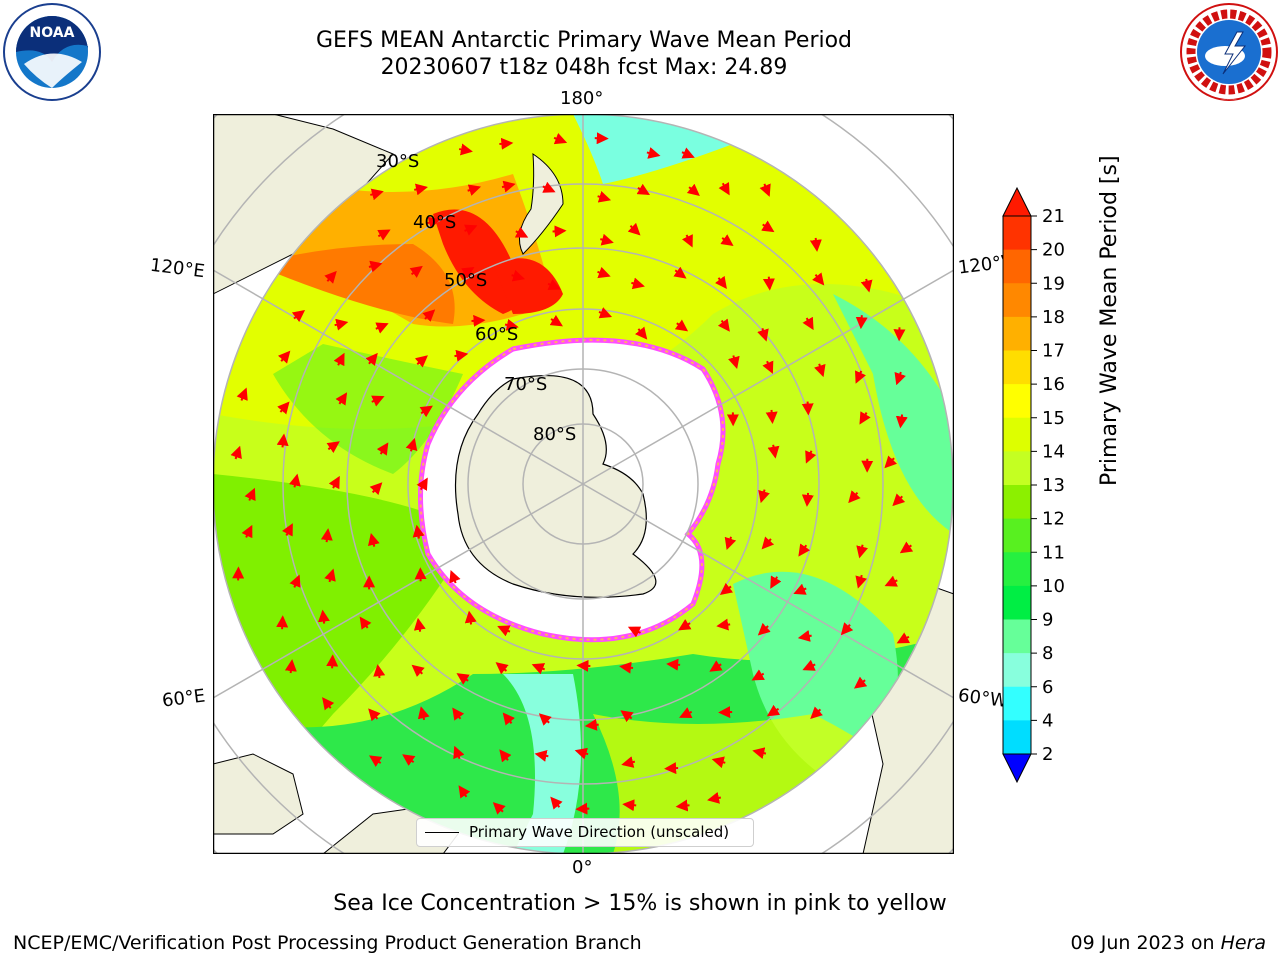 The width and height of the screenshot is (1280, 960). What do you see at coordinates (1047, 720) in the screenshot?
I see `colorbar-tick-label: 4` at bounding box center [1047, 720].